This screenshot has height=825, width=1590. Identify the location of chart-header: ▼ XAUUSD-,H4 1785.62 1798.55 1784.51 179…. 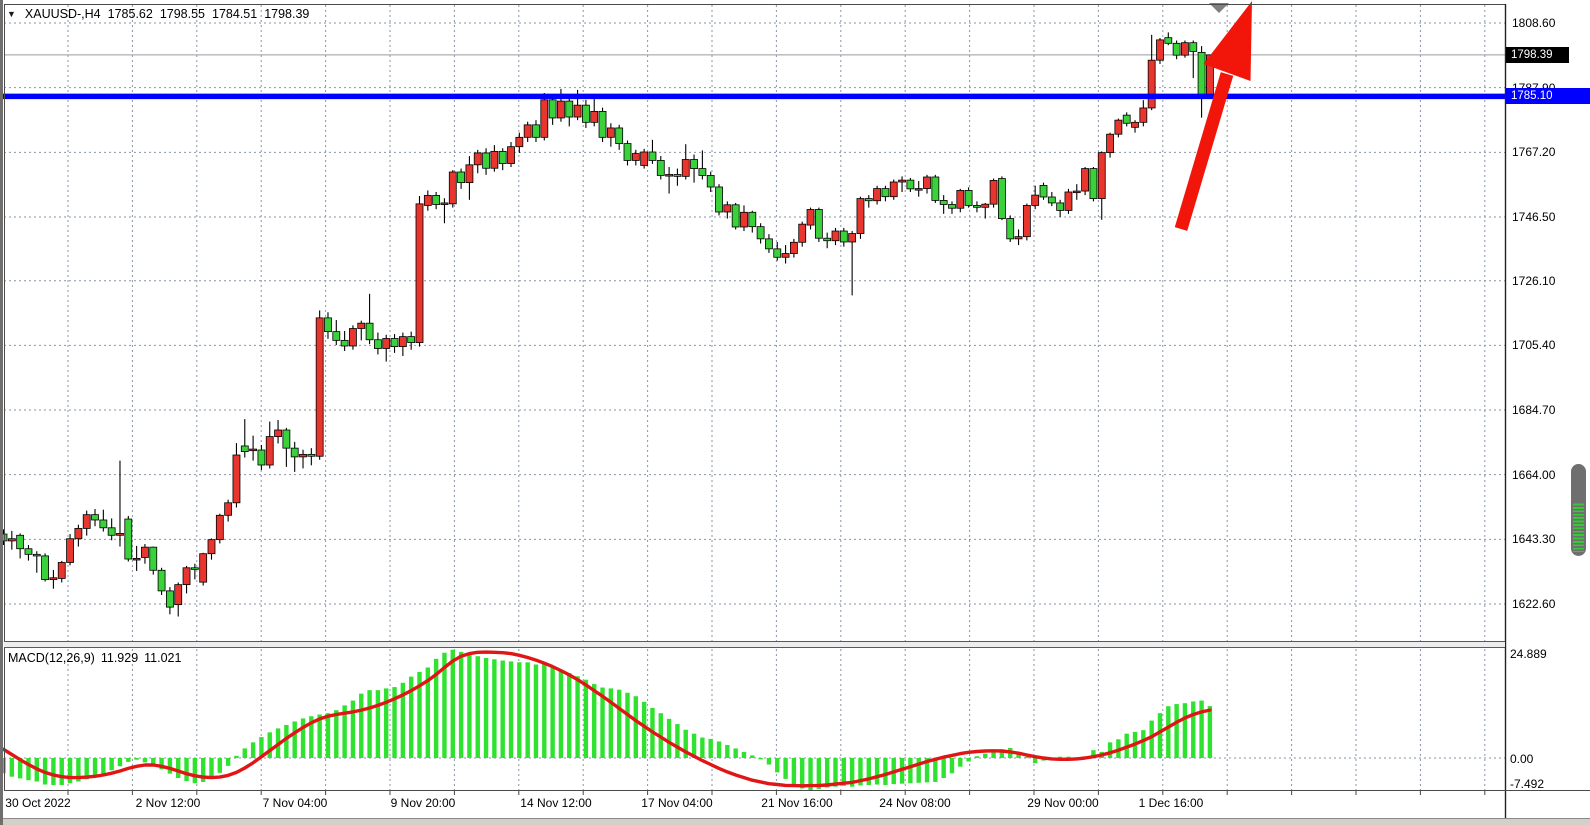
(158, 14).